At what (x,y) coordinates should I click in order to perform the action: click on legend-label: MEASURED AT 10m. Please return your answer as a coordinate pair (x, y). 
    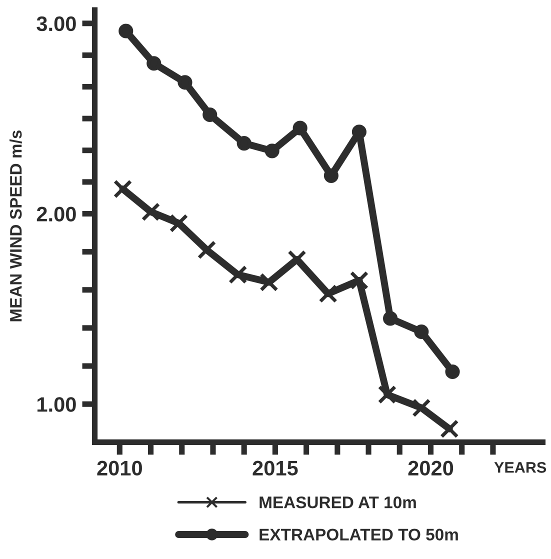
    Looking at the image, I should click on (338, 502).